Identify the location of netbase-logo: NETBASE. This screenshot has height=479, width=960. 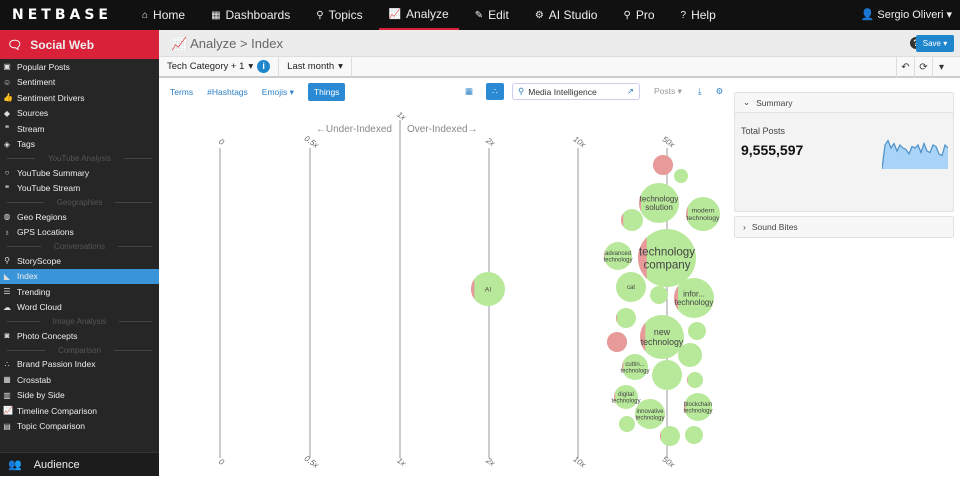
(62, 15).